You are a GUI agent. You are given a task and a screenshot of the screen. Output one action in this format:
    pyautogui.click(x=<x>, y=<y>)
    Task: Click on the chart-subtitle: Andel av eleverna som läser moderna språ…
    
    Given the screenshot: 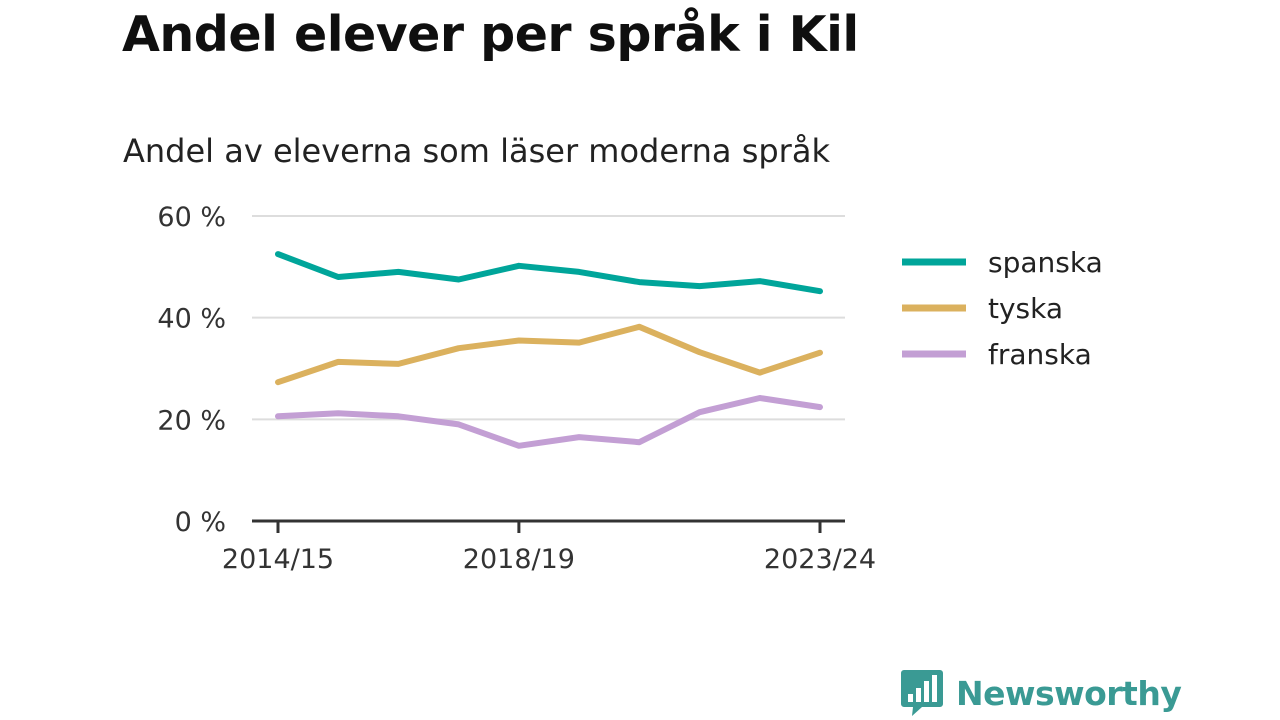 What is the action you would take?
    pyautogui.click(x=476, y=151)
    